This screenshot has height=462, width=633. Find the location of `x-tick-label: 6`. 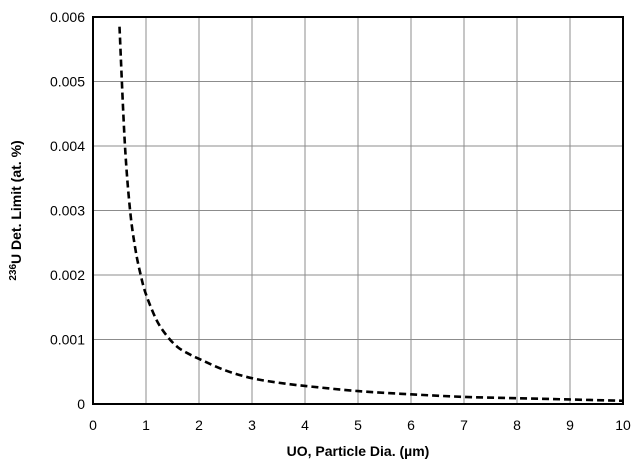

x-tick-label: 6 is located at coordinates (411, 425).